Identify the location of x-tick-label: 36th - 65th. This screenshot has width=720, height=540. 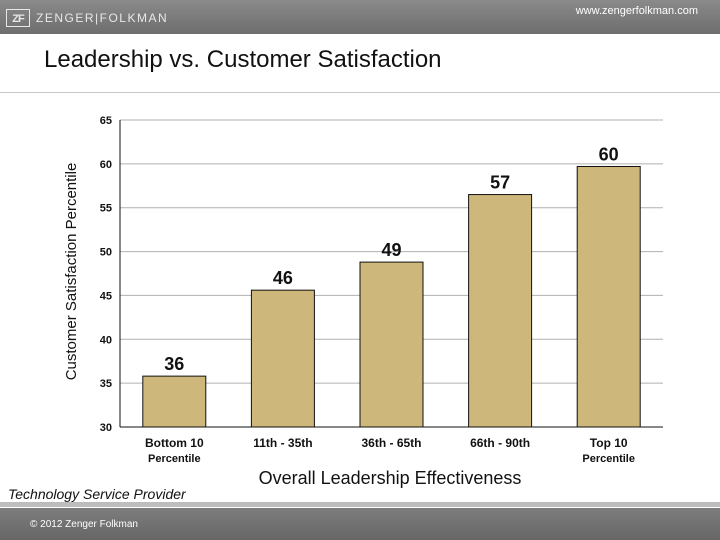
(391, 443).